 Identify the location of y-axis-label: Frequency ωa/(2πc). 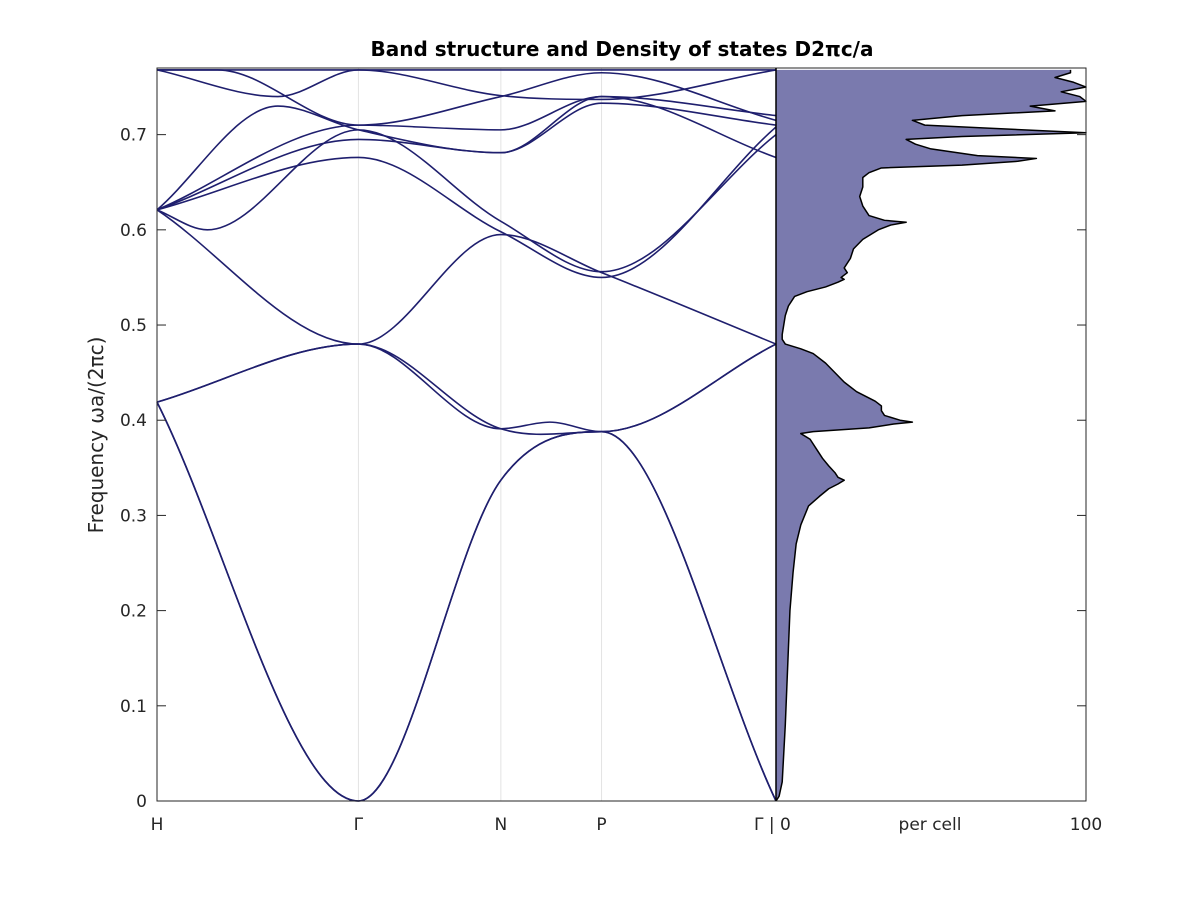
(96, 435).